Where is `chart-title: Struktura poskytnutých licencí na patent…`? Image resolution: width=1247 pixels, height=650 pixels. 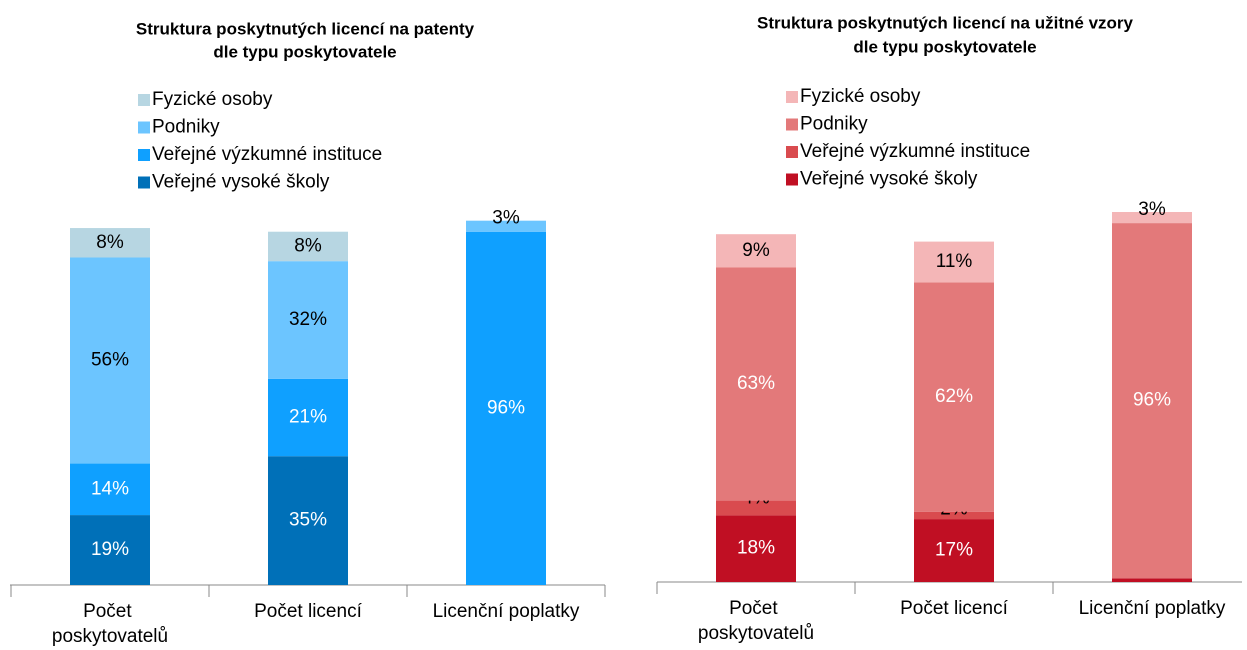 chart-title: Struktura poskytnutých licencí na patent… is located at coordinates (305, 28).